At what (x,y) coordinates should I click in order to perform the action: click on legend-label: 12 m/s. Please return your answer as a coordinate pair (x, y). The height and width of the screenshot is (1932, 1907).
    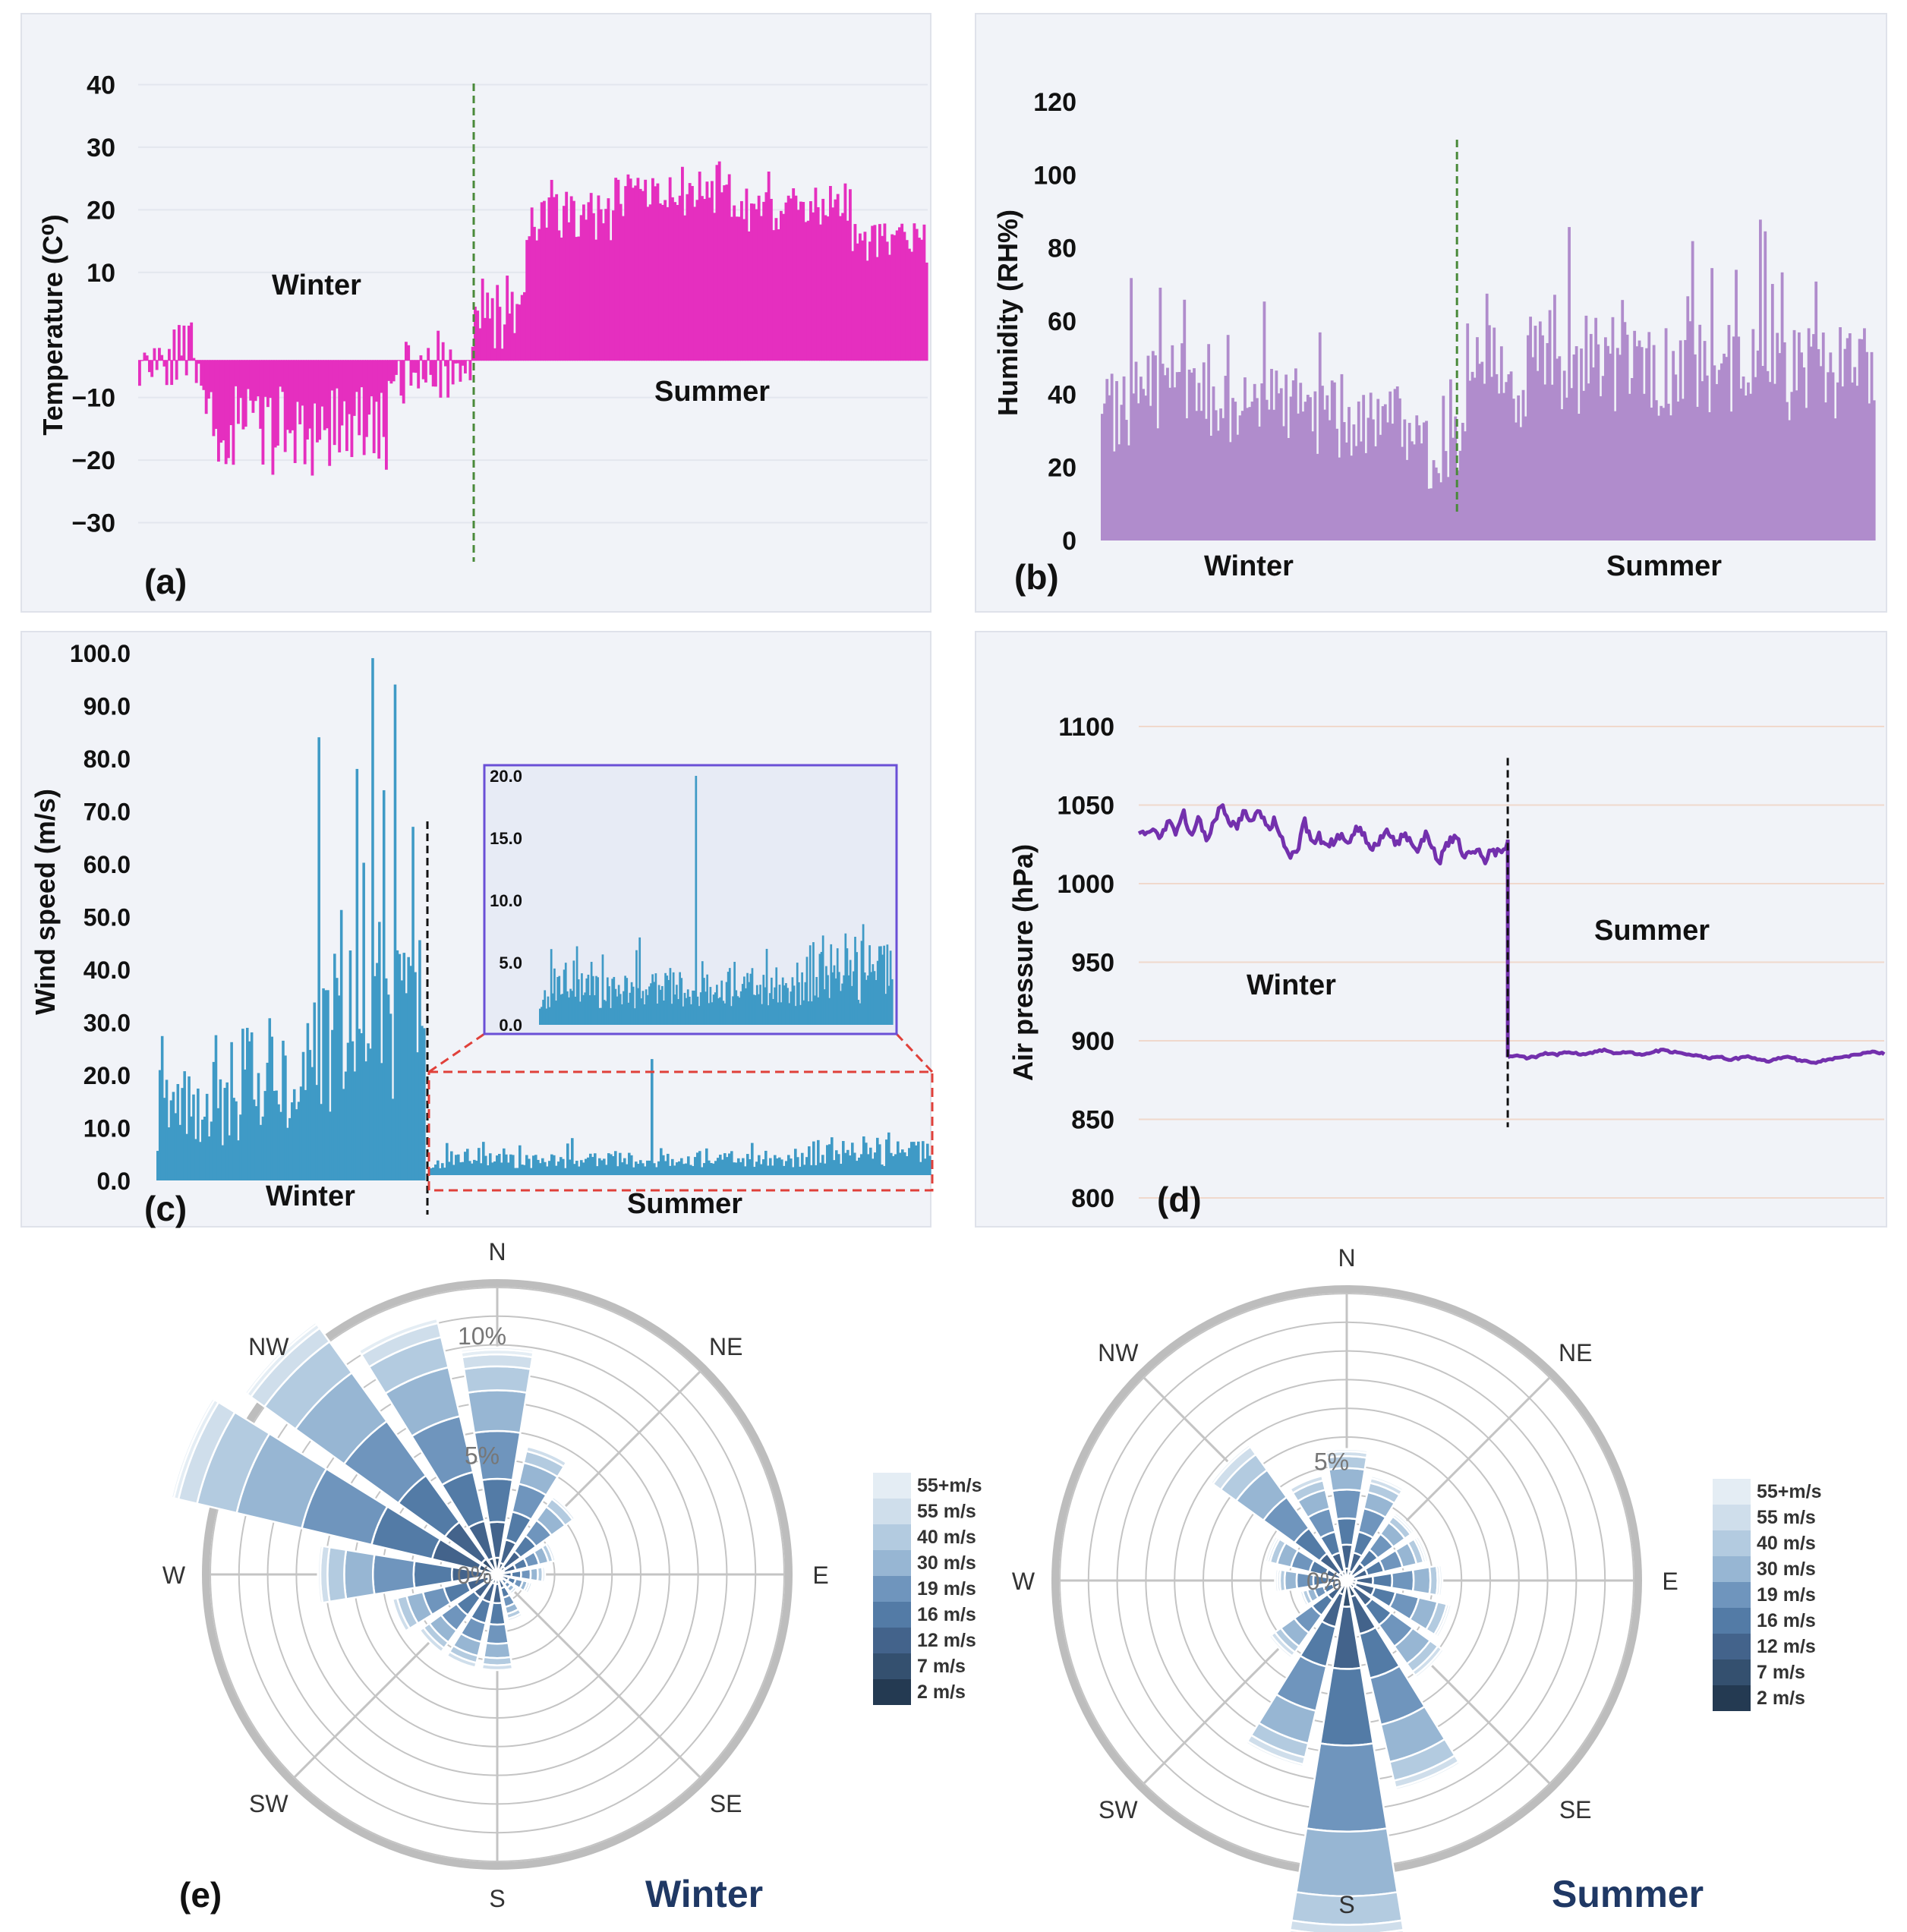
    Looking at the image, I should click on (946, 1641).